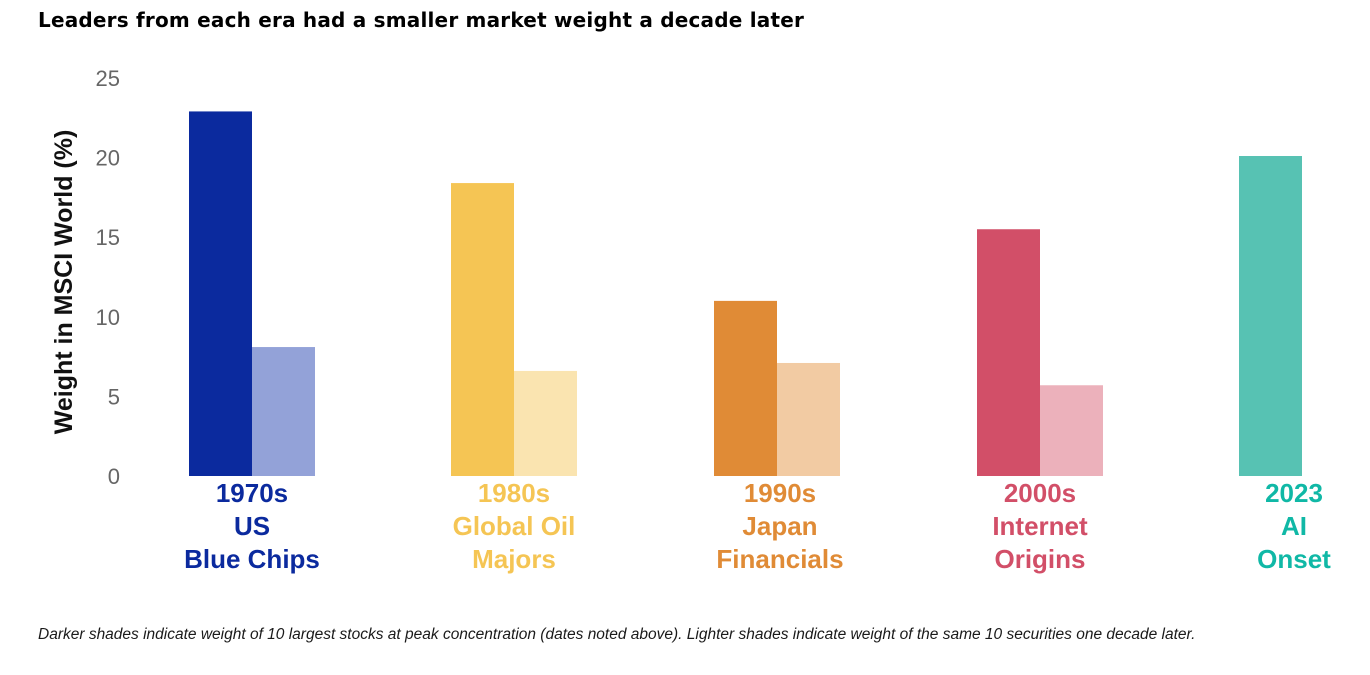  What do you see at coordinates (108, 317) in the screenshot?
I see `y-tick-label: 10` at bounding box center [108, 317].